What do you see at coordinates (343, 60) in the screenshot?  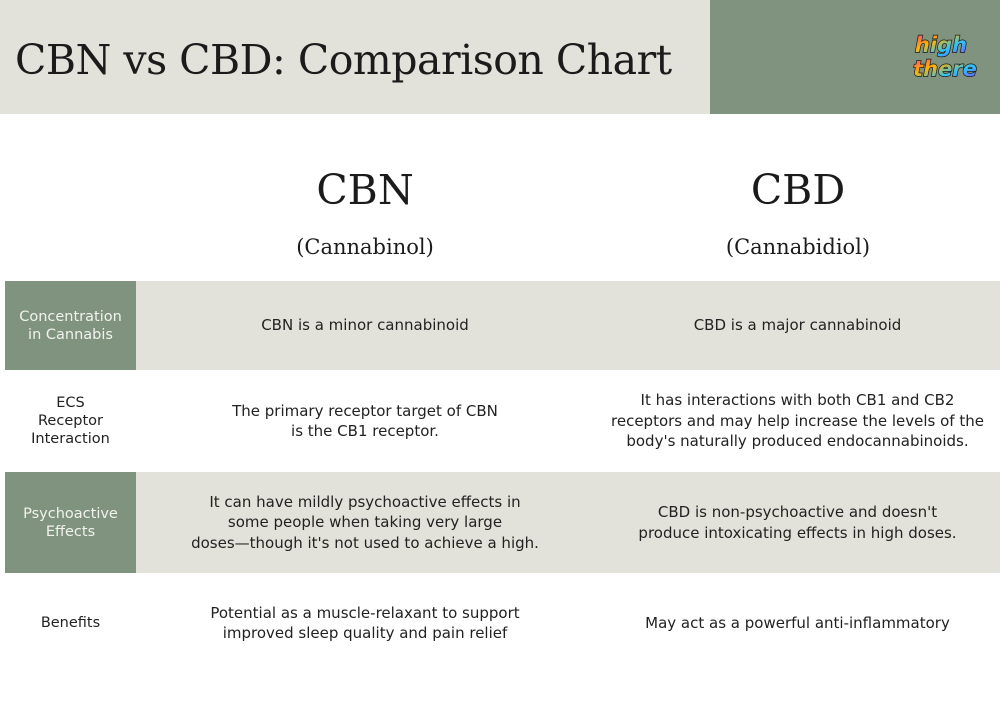 I see `page-title: CBN vs CBD: Comparison Chart` at bounding box center [343, 60].